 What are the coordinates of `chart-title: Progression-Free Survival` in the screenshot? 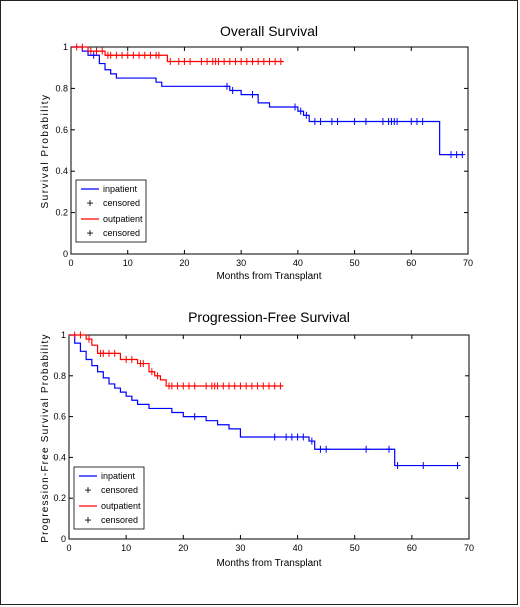 It's located at (269, 317).